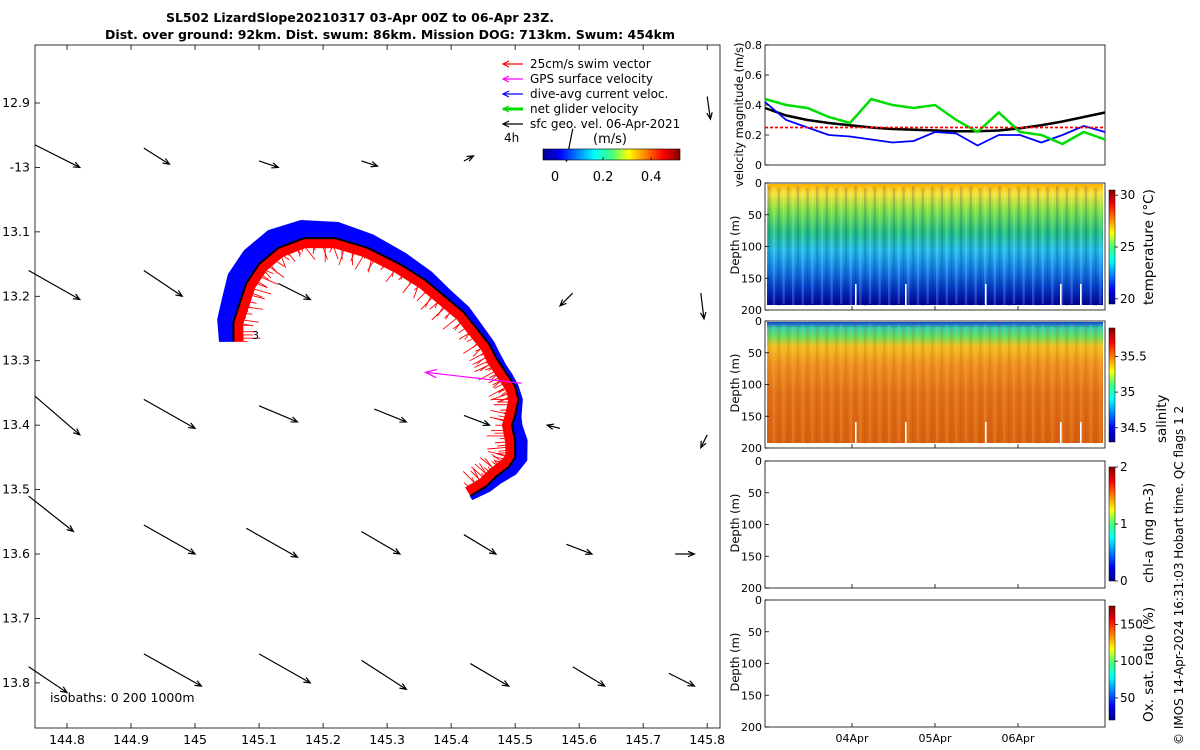 Image resolution: width=1200 pixels, height=750 pixels. What do you see at coordinates (611, 154) in the screenshot?
I see `colorbar` at bounding box center [611, 154].